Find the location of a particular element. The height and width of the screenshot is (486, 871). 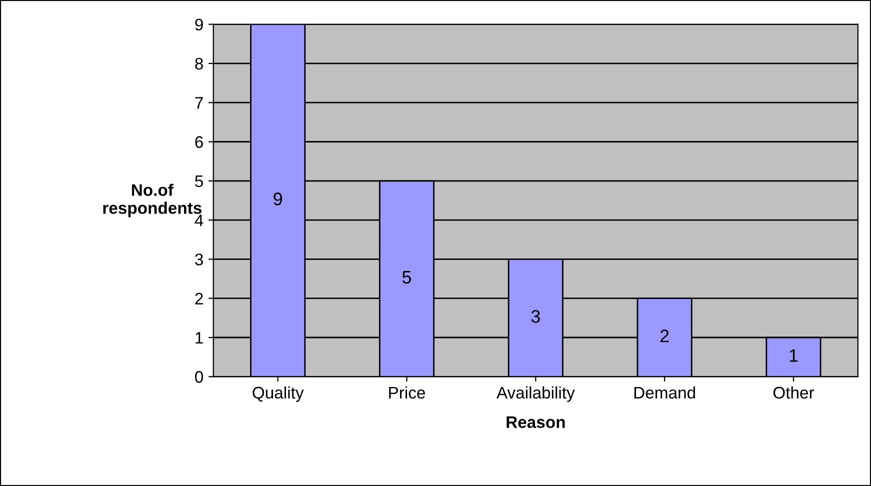

x-axis-title: Reason is located at coordinates (535, 422).